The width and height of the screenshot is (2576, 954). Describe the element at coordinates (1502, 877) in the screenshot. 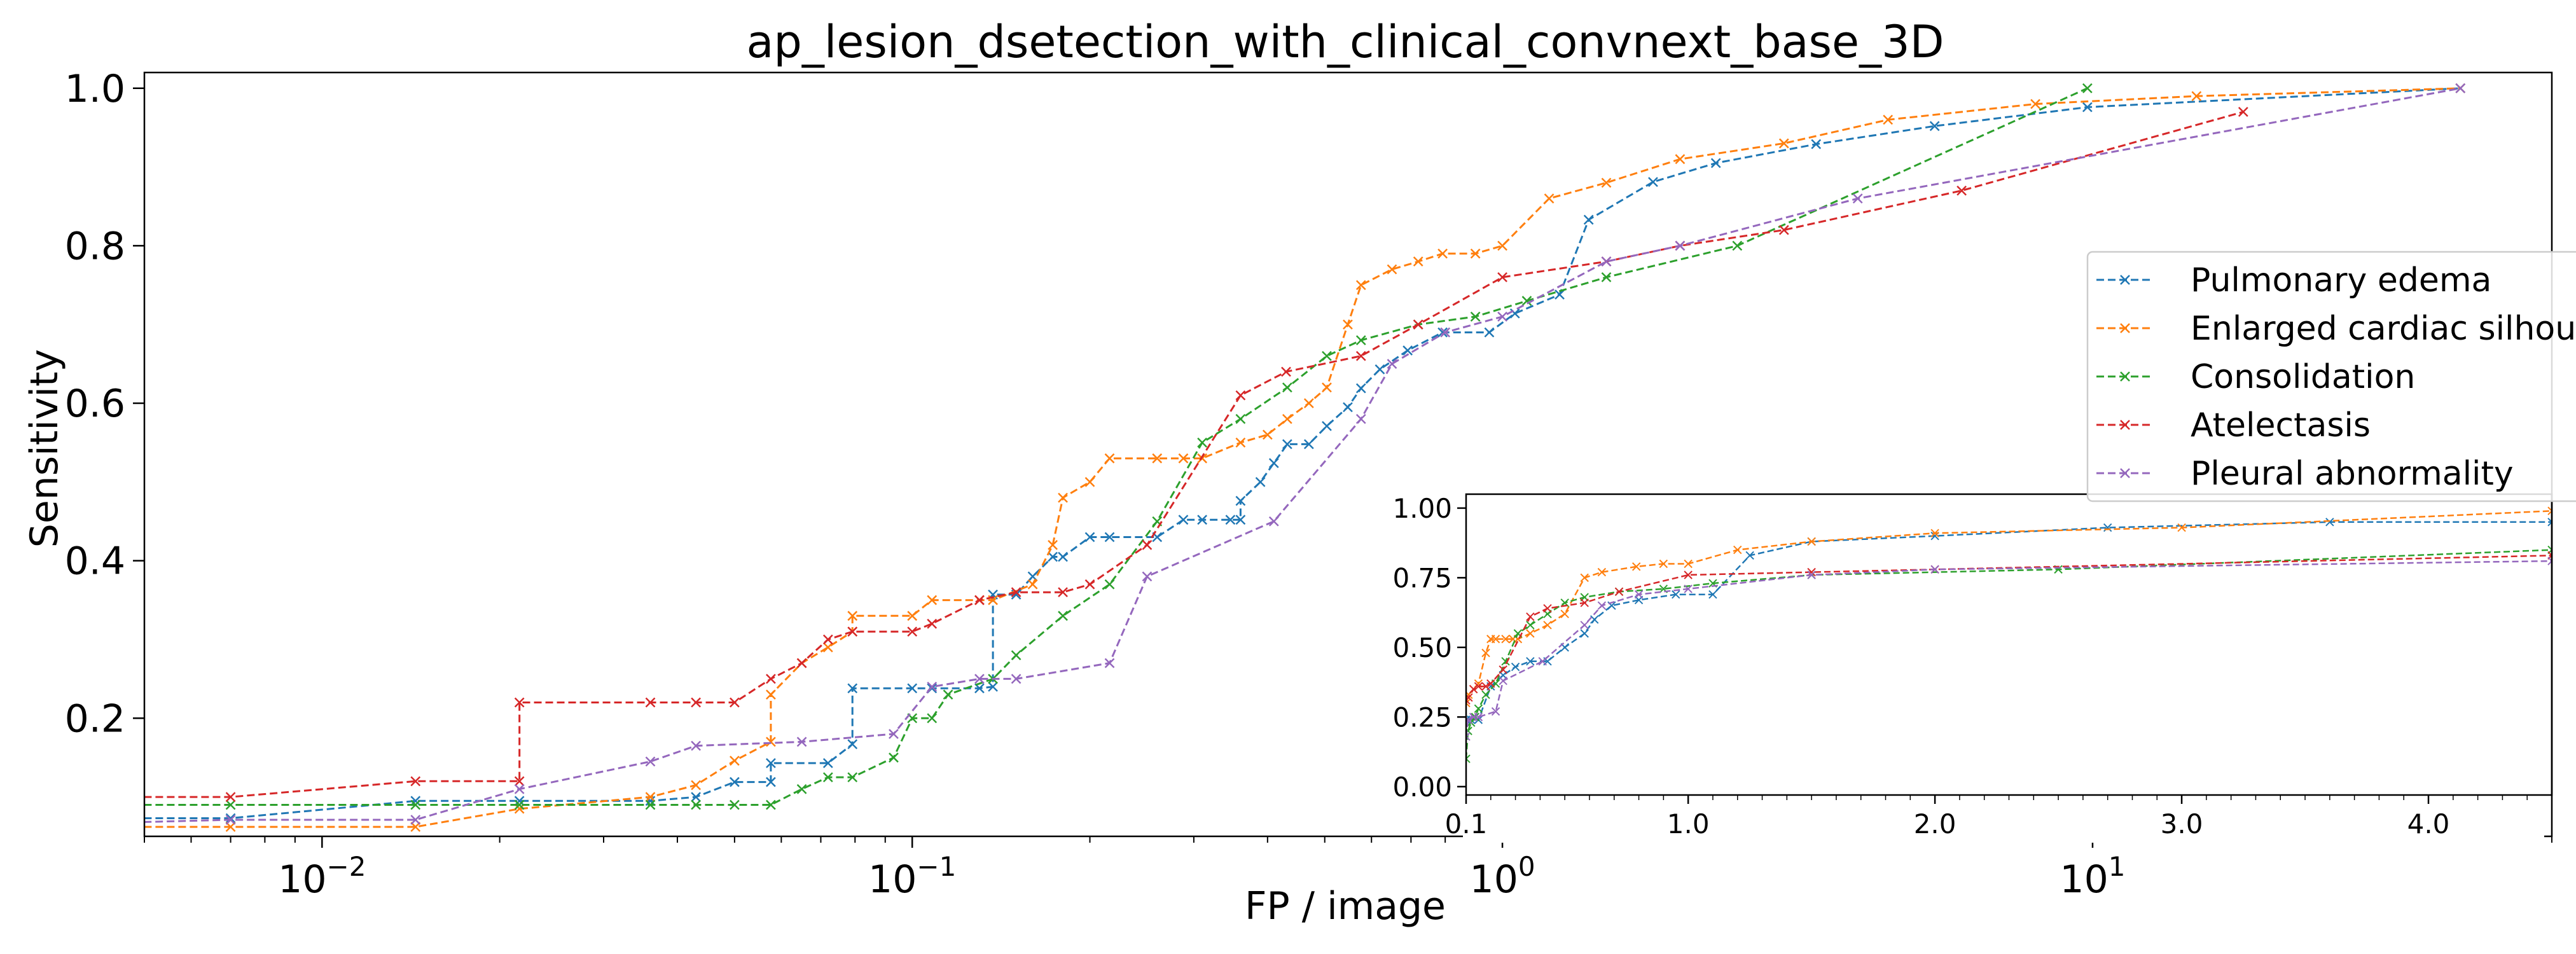

I see `x-tick-label: 10⁰` at that location.